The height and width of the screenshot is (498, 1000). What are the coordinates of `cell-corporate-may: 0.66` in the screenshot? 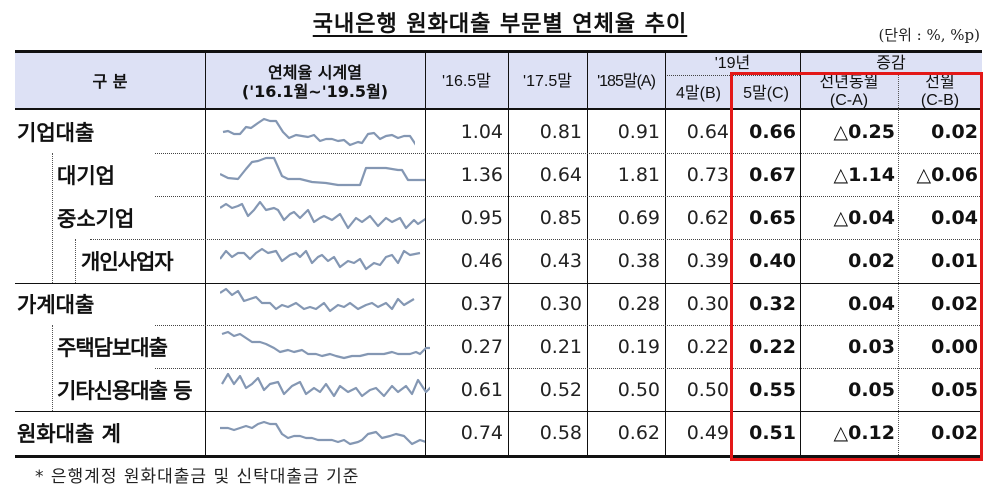 It's located at (772, 131).